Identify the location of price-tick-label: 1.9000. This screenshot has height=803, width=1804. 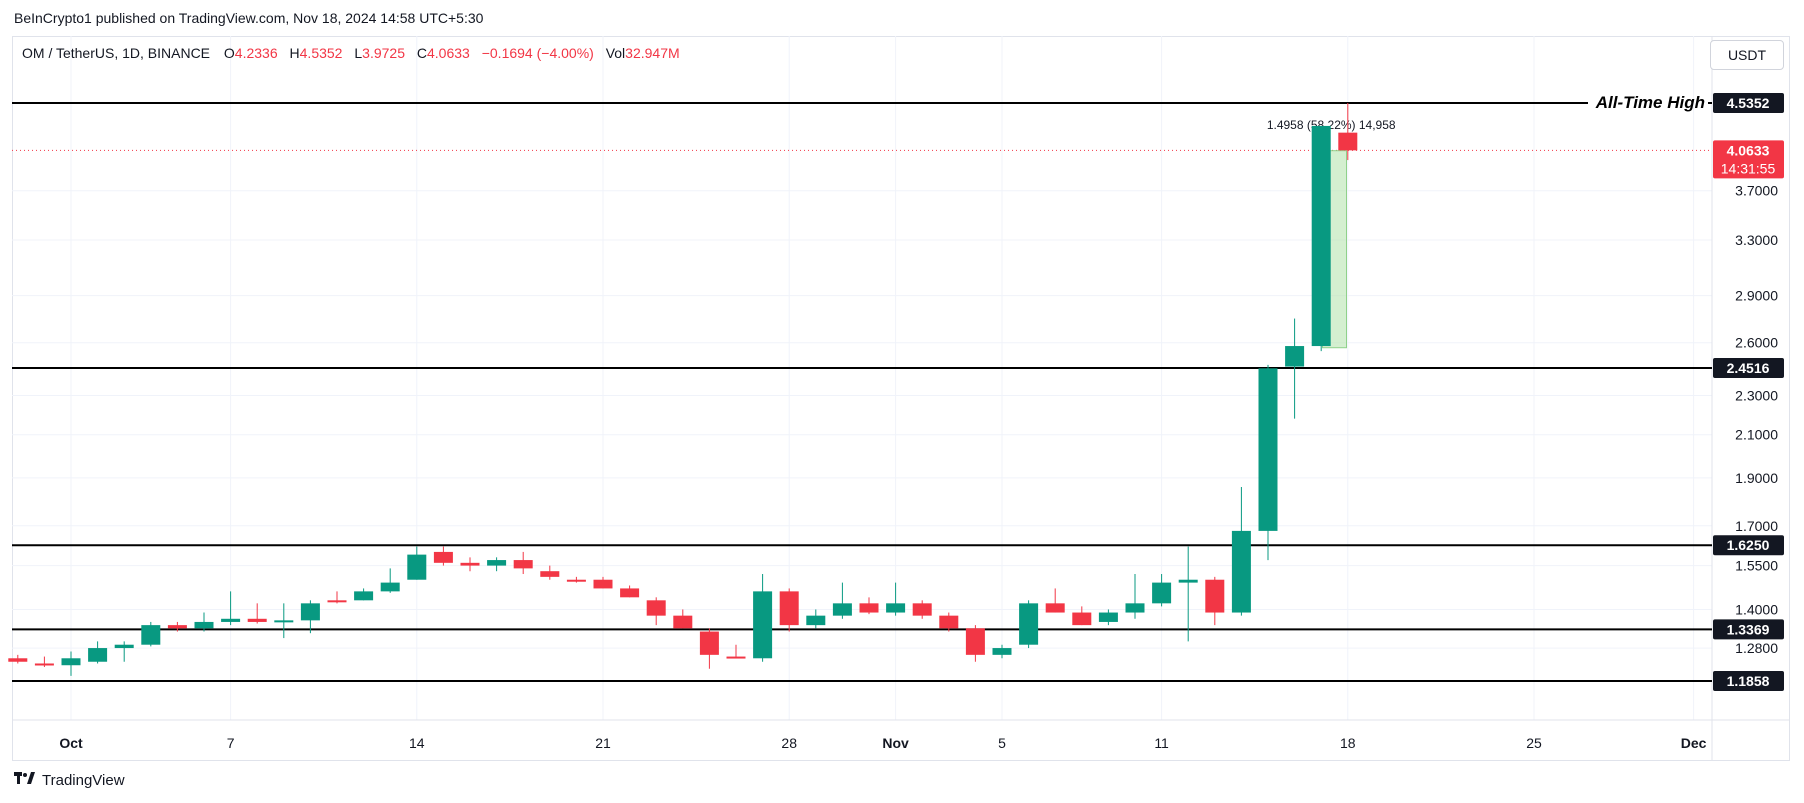
(1756, 478).